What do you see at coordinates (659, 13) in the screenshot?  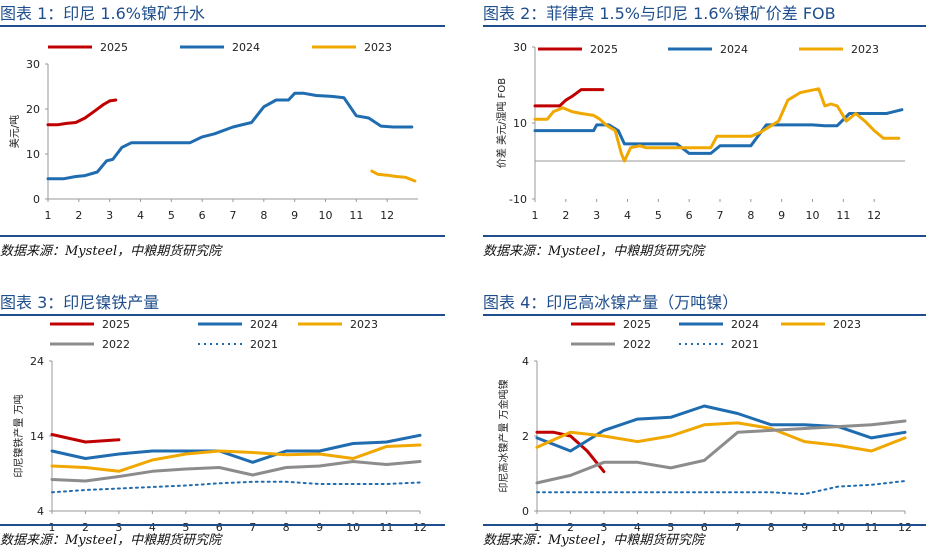 I see `chart-title: 图表 2：菲律宾 1.5%与印尼 1.6%镍矿价差 FOB` at bounding box center [659, 13].